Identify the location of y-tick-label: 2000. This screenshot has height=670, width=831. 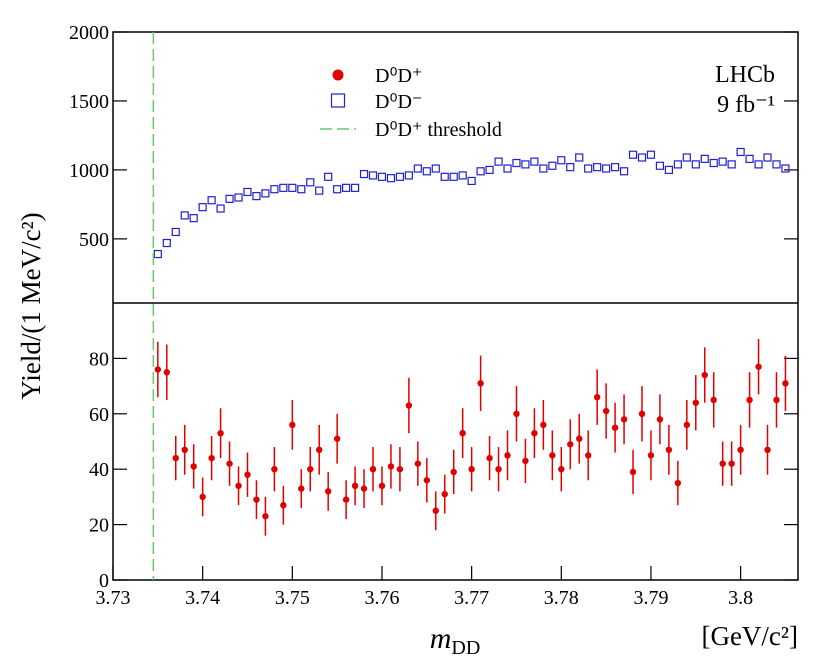
(89, 33).